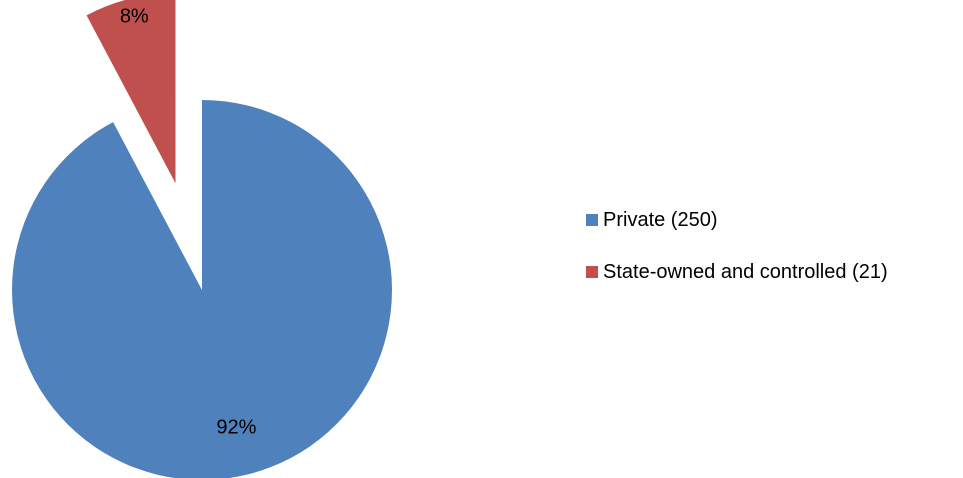  What do you see at coordinates (745, 271) in the screenshot?
I see `legend-label-state-owned: State-owned and controlled (21)` at bounding box center [745, 271].